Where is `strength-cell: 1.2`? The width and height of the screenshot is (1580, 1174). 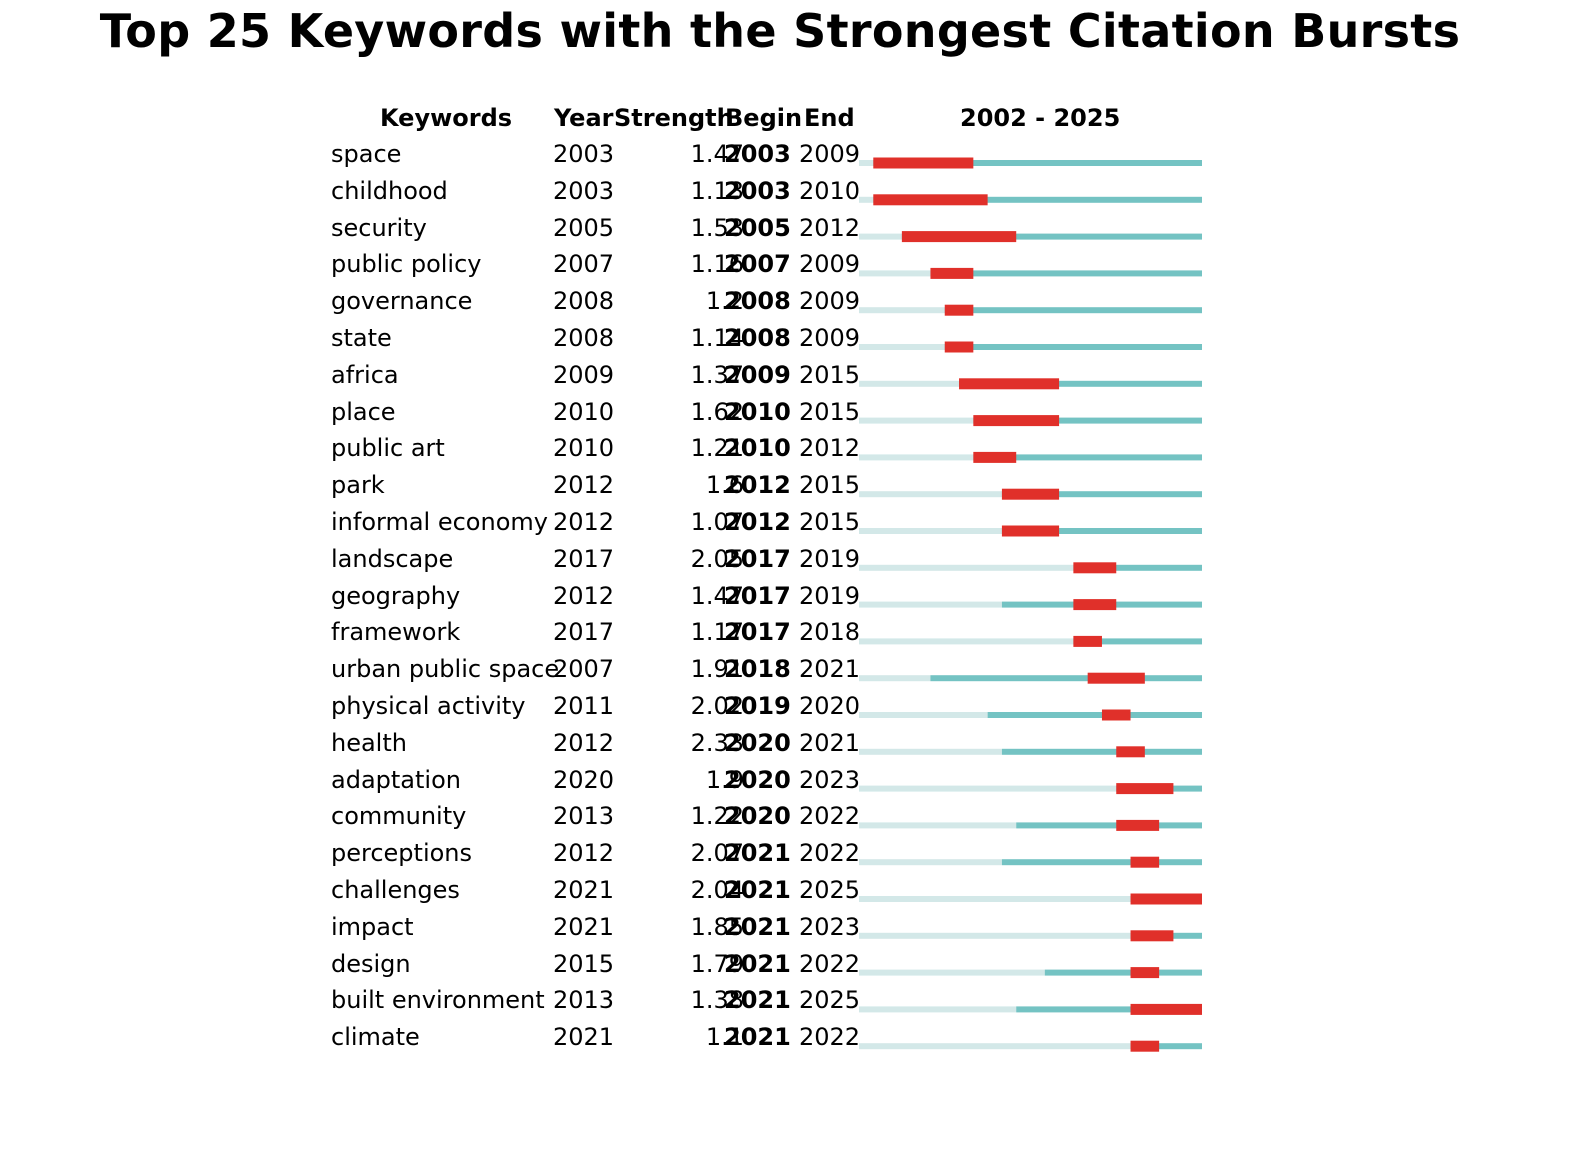
strength-cell: 1.2 is located at coordinates (724, 301).